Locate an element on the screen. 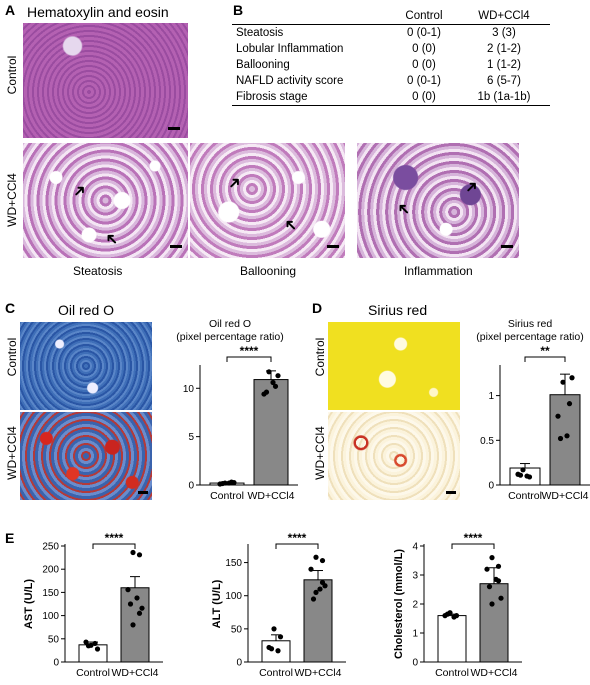 The image size is (590, 685). chart-title: Sirius red is located at coordinates (530, 324).